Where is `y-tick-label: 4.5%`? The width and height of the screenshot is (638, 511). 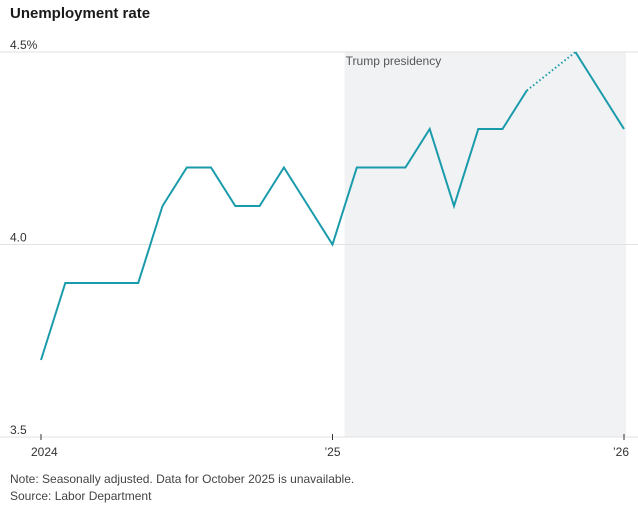
y-tick-label: 4.5% is located at coordinates (24, 45).